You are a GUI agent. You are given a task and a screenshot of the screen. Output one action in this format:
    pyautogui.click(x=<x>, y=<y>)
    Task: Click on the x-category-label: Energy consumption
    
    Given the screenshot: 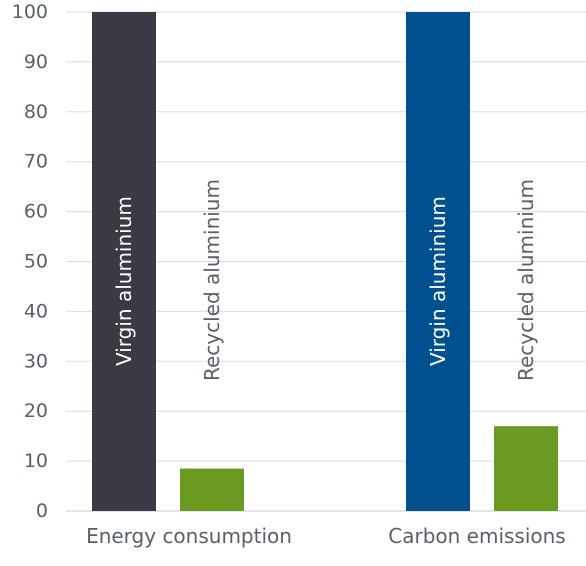 What is the action you would take?
    pyautogui.click(x=189, y=536)
    